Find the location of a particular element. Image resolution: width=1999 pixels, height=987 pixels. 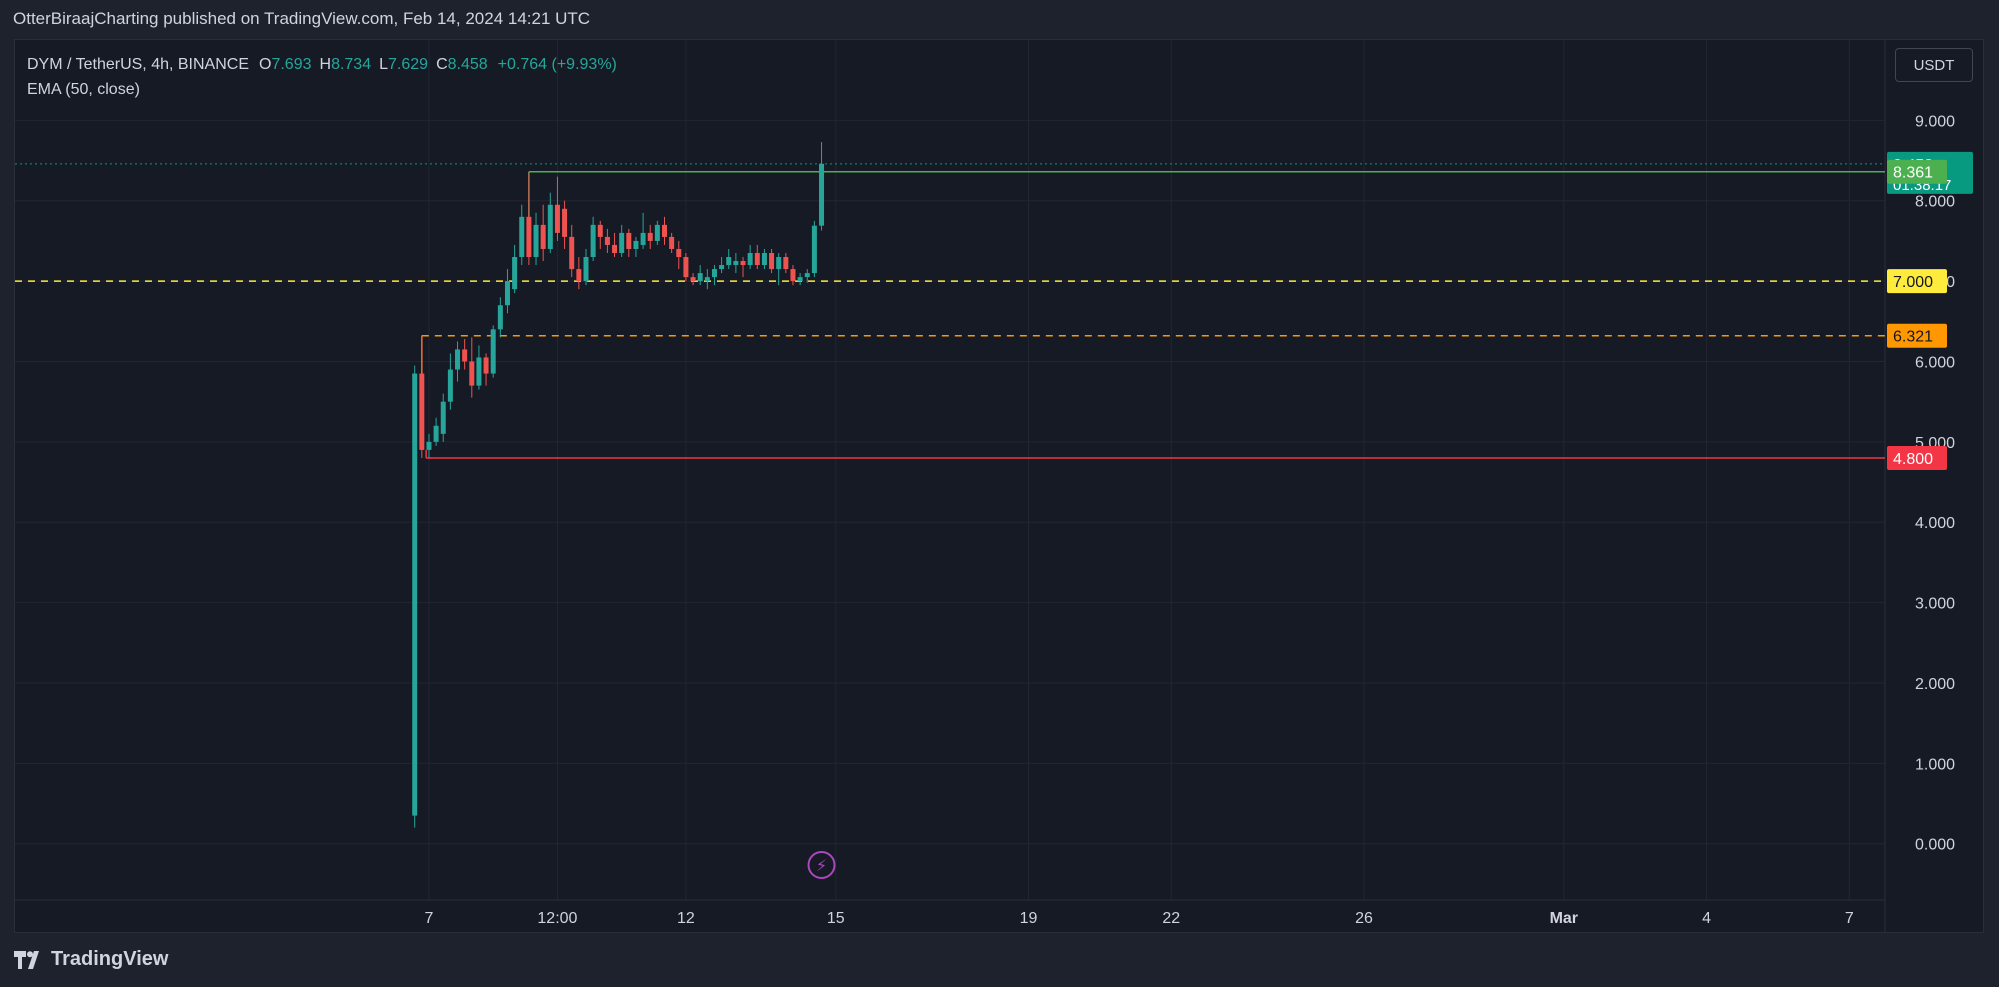

indicator-label: EMA (50, close) is located at coordinates (83, 89).